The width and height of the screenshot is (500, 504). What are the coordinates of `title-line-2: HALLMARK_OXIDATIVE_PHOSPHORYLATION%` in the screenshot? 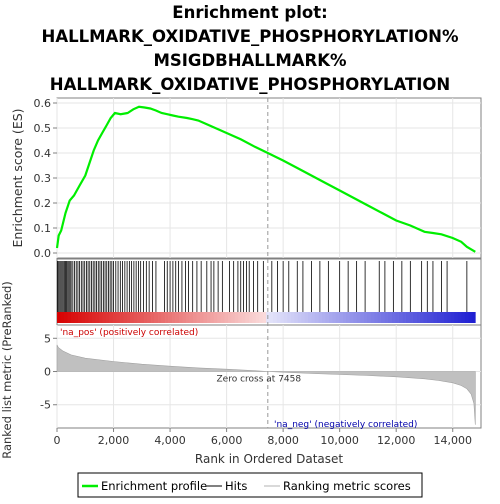 It's located at (250, 36).